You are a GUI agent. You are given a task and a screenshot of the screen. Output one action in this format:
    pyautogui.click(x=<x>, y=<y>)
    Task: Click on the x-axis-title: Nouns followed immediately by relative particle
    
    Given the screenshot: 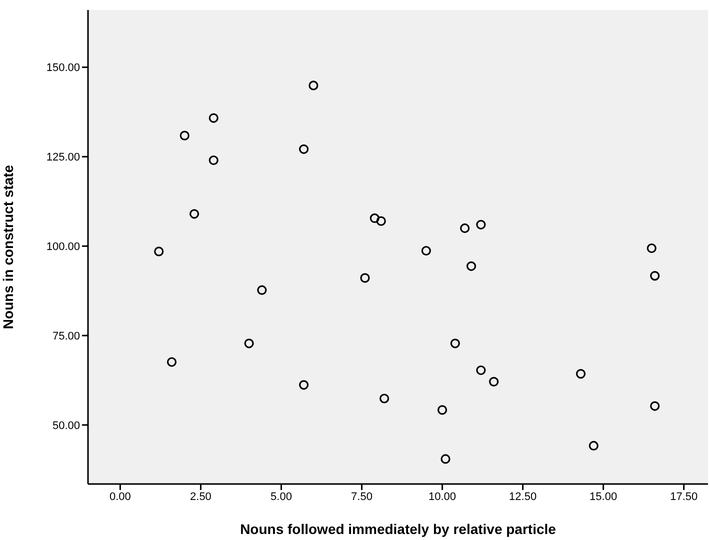 What is the action you would take?
    pyautogui.click(x=398, y=529)
    